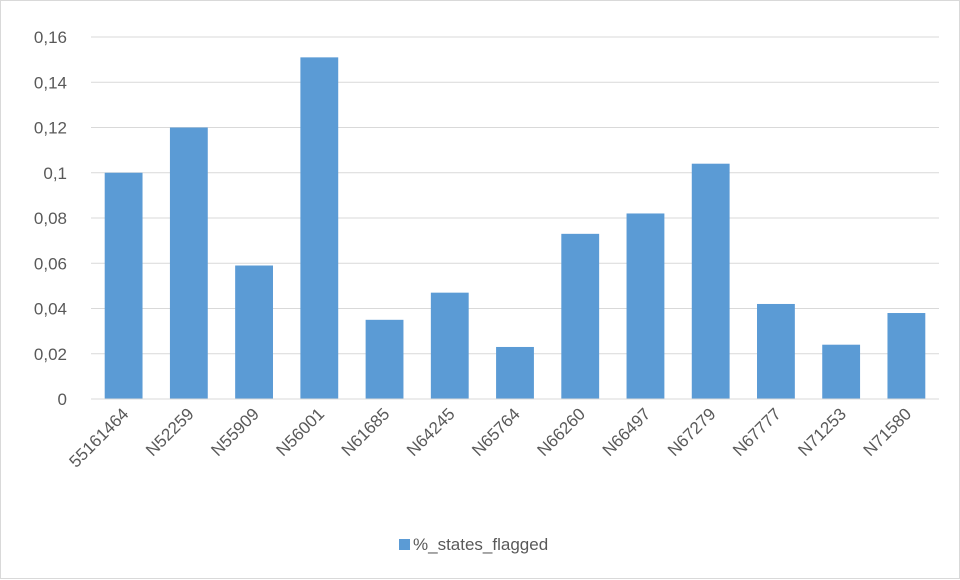  What do you see at coordinates (50, 354) in the screenshot?
I see `y-tick-label: 0,02` at bounding box center [50, 354].